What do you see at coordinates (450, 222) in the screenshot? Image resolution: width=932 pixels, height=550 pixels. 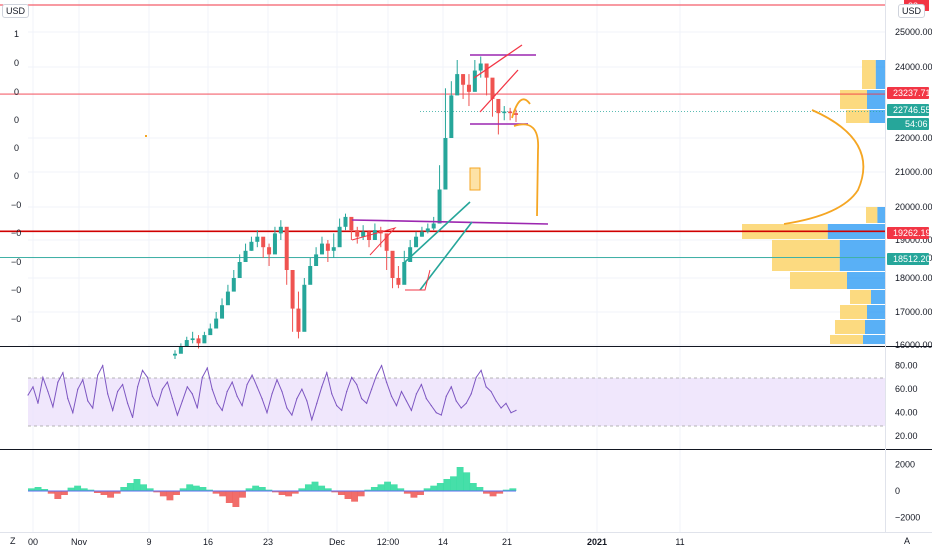 I see `purple-neck-line` at bounding box center [450, 222].